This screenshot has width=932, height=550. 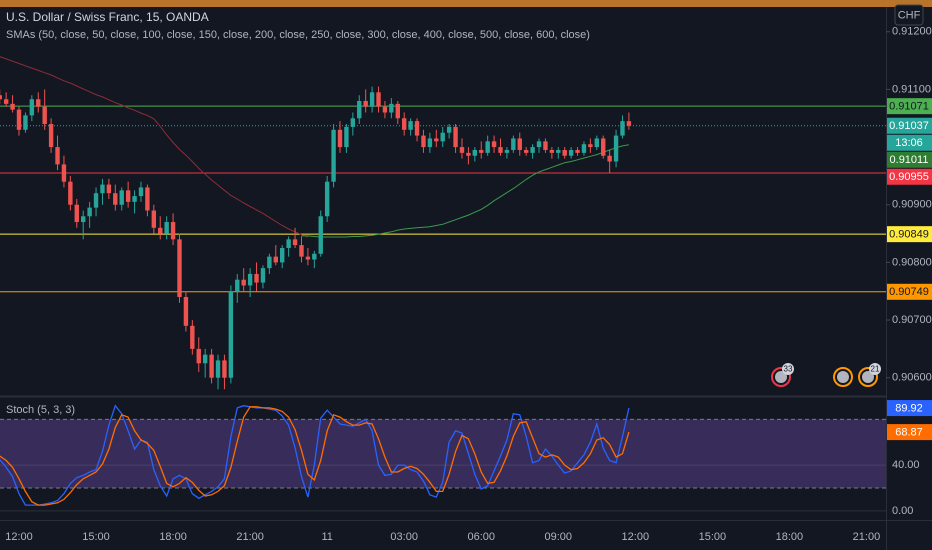 I want to click on x-tick-label: 03:00, so click(x=404, y=537).